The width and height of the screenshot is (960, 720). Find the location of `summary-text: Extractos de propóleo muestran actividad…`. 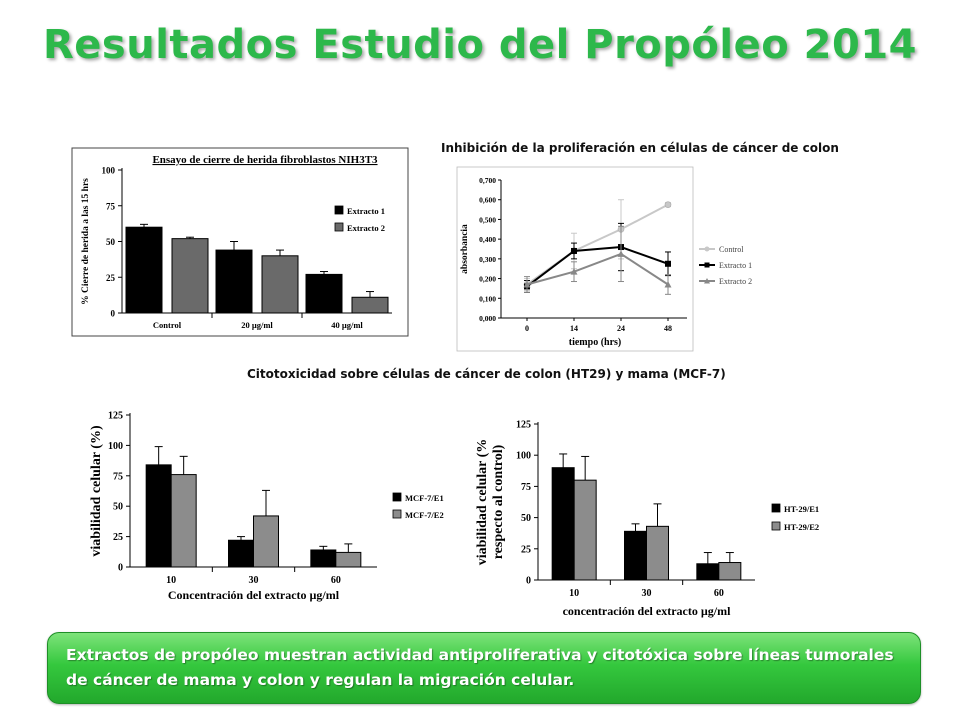

summary-text: Extractos de propóleo muestran actividad… is located at coordinates (480, 667).